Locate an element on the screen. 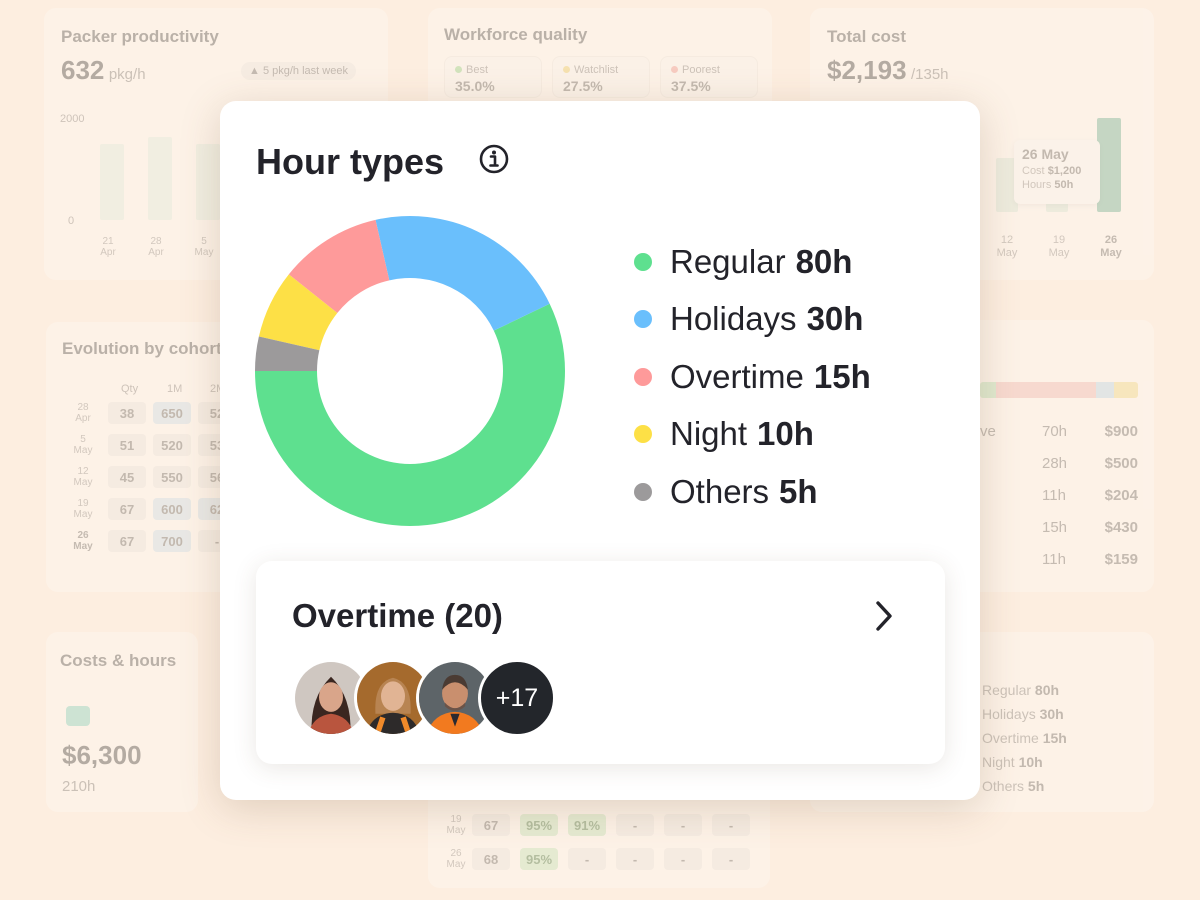  costs-value: $6,300 is located at coordinates (102, 755).